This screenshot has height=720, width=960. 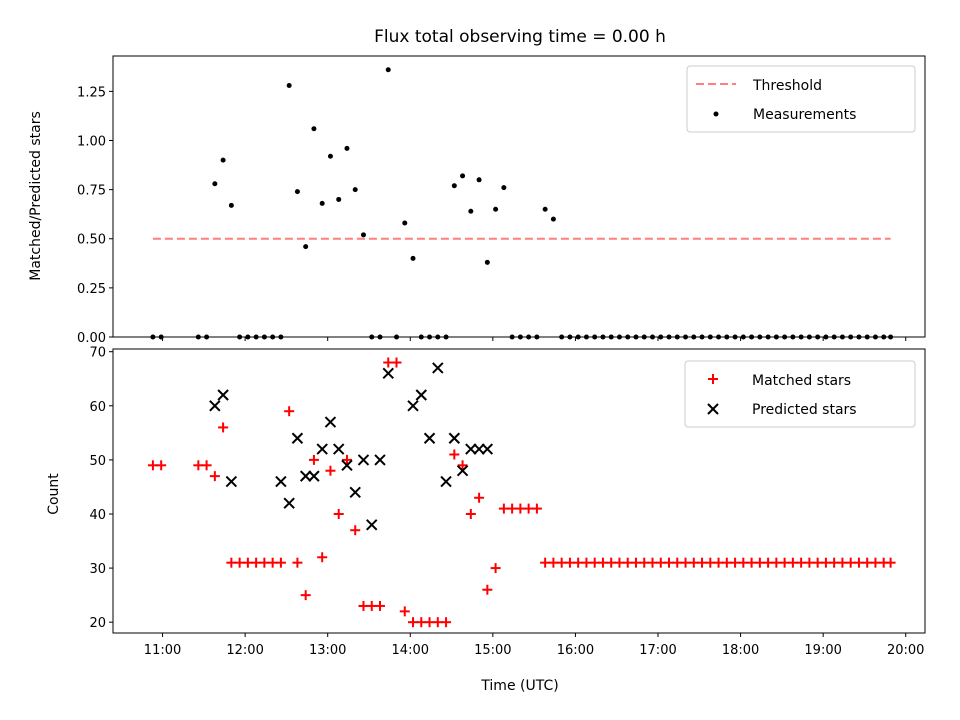 I want to click on x-tick-label: 17:00, so click(x=657, y=650).